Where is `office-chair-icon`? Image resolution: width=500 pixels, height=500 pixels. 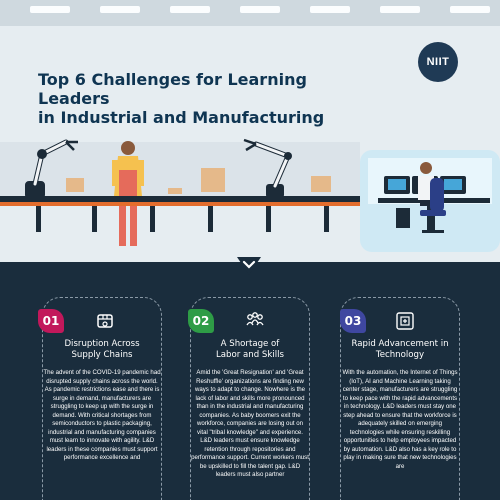 office-chair-icon is located at coordinates (433, 205).